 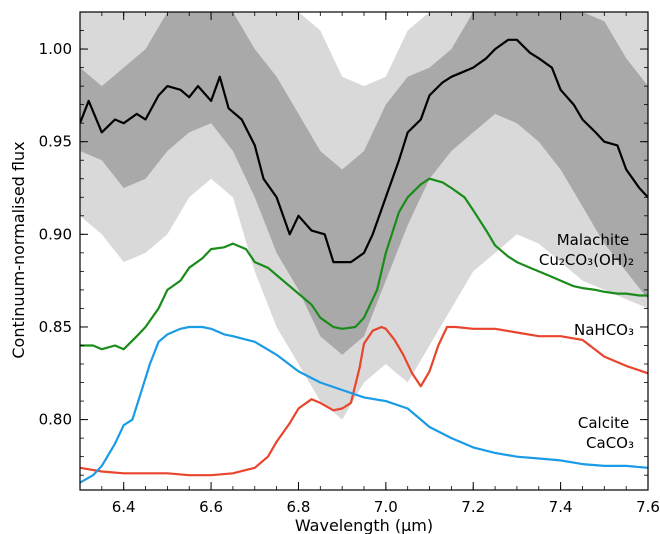 What do you see at coordinates (55, 142) in the screenshot?
I see `y-tick-label: 0.95` at bounding box center [55, 142].